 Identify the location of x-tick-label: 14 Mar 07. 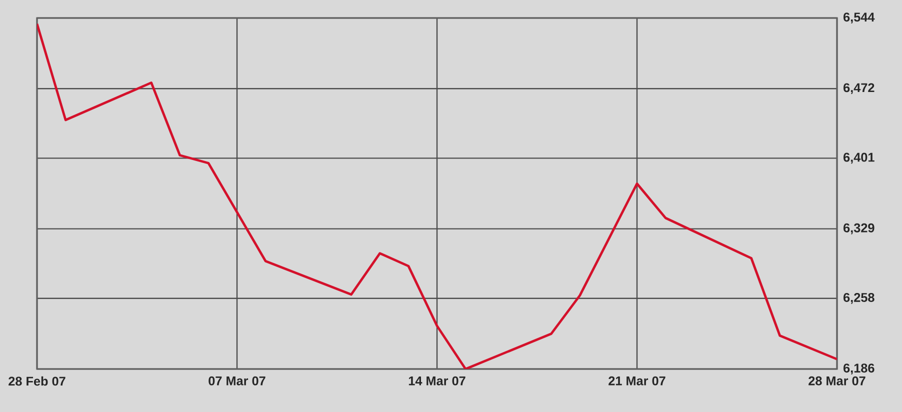
(437, 381).